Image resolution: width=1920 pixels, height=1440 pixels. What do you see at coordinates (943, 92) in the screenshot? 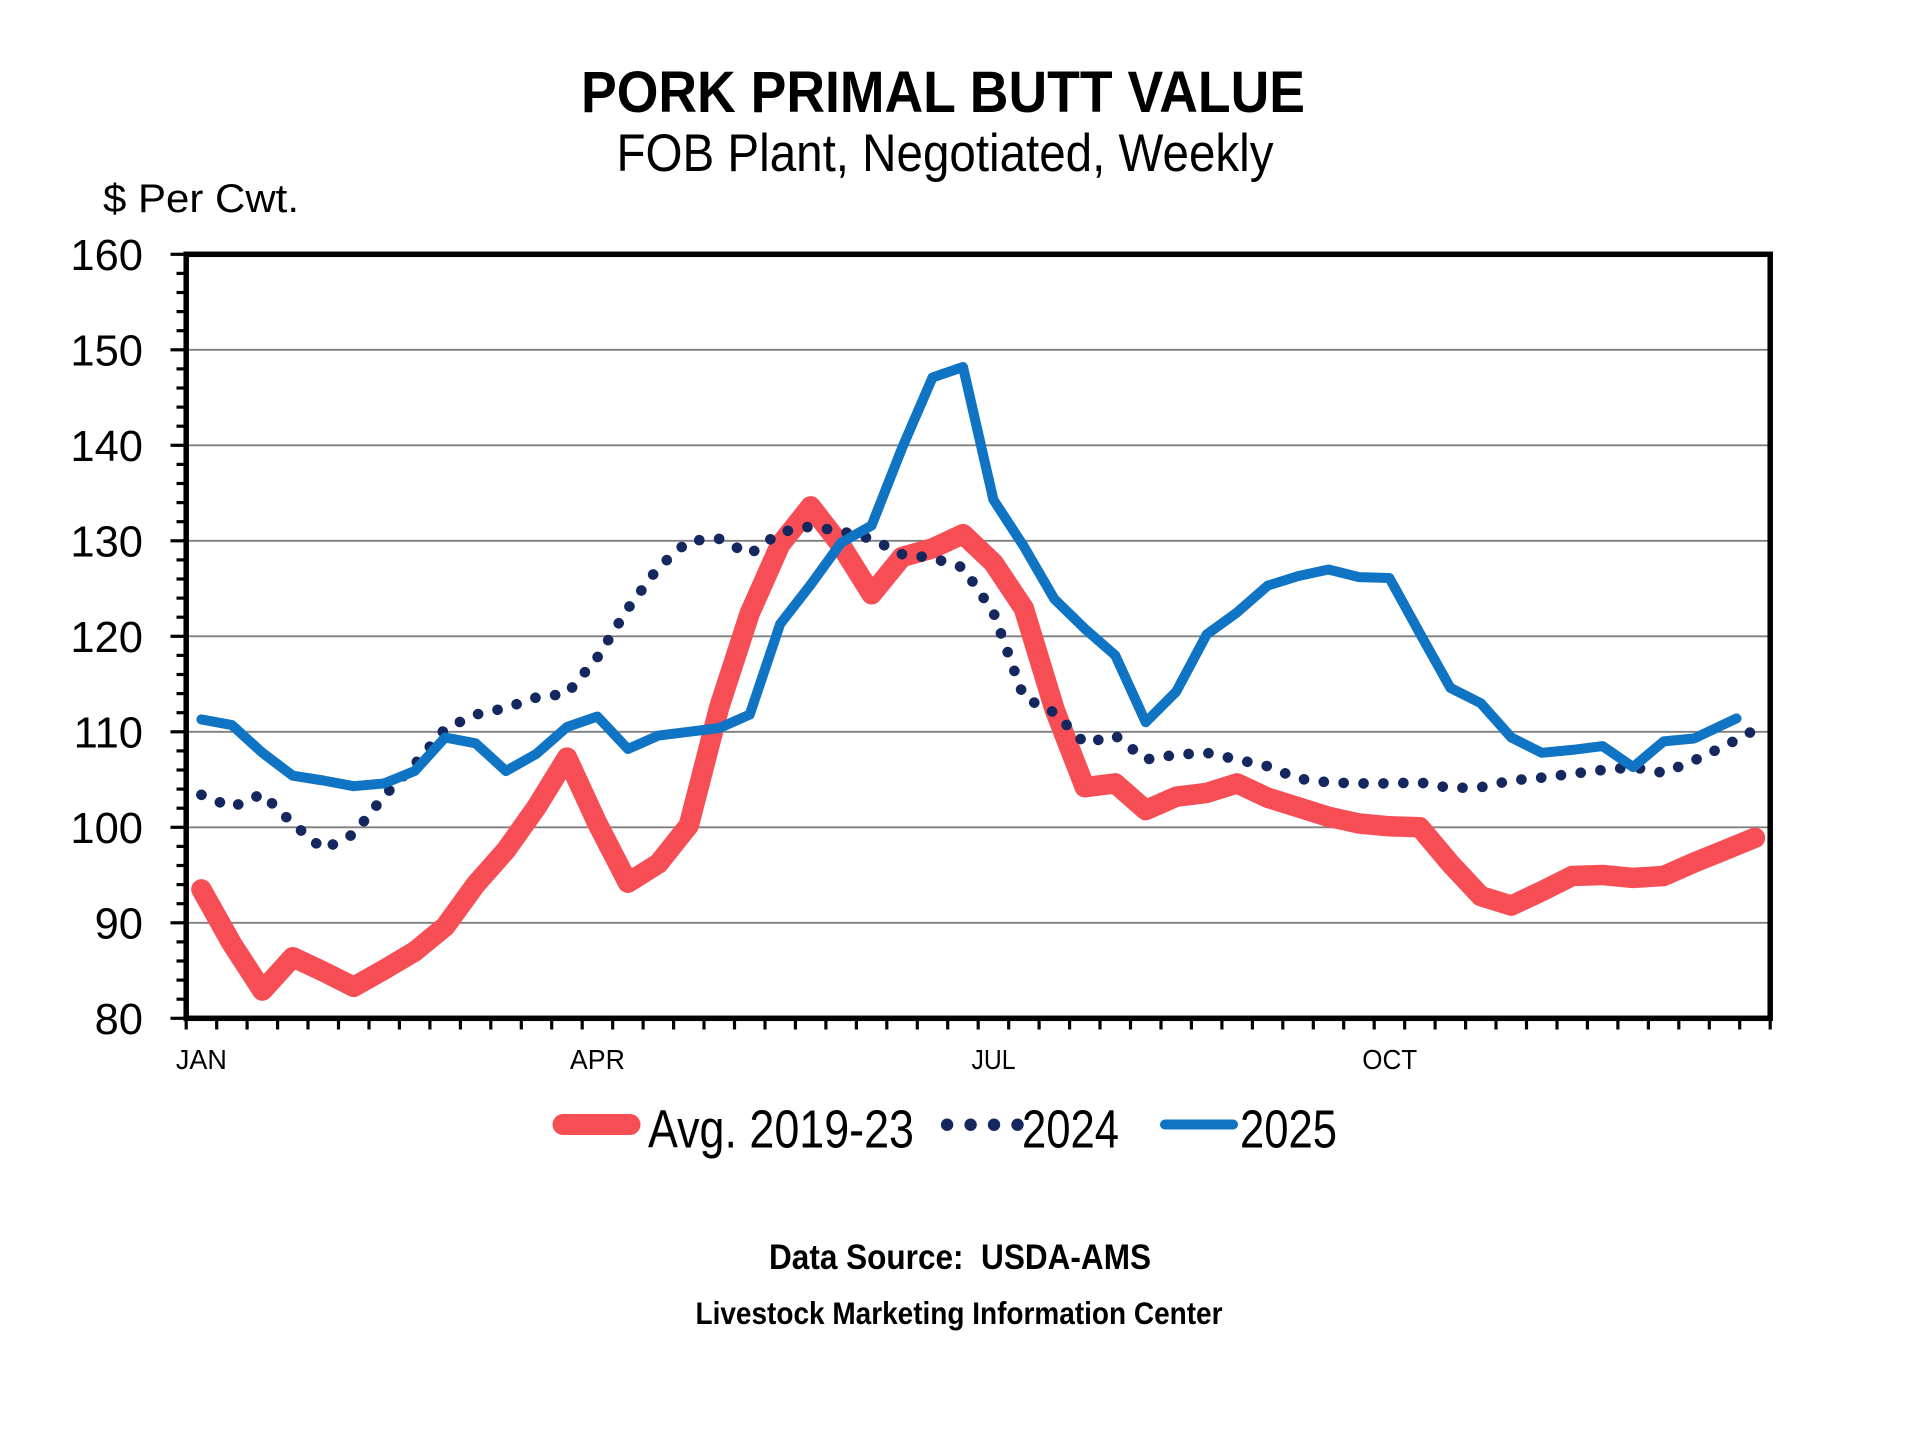
I see `svg-text: PORK PRIMAL BUTT VALUE` at bounding box center [943, 92].